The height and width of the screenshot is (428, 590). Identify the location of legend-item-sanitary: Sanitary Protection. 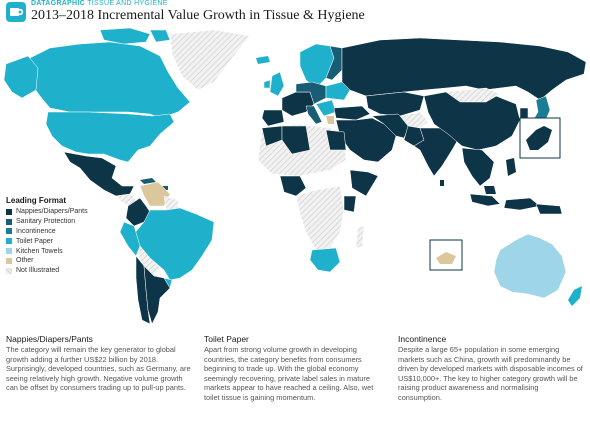
(61, 222).